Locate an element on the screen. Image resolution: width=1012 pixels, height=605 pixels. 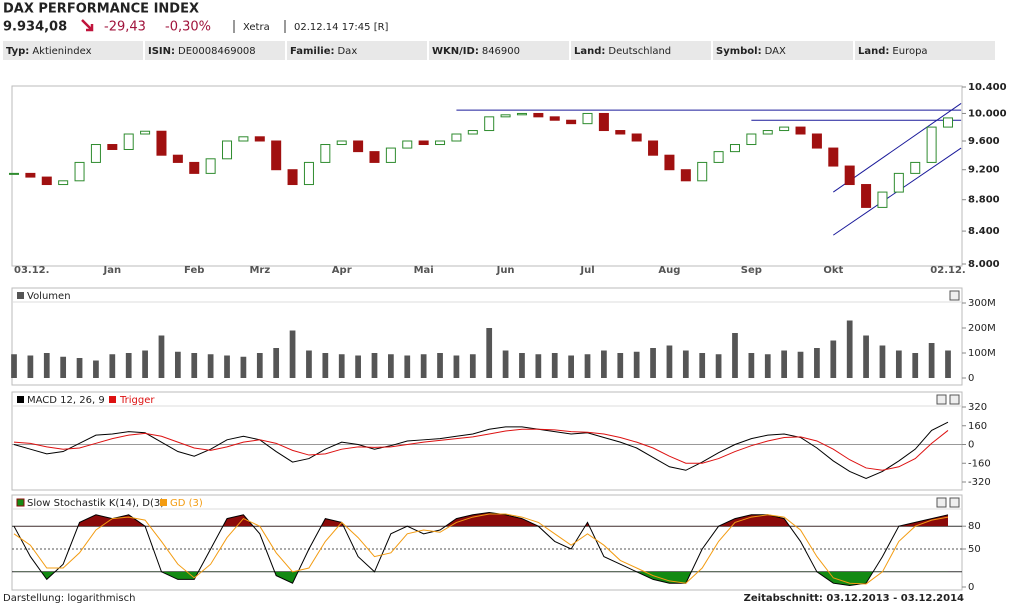
footer-left: Darstellung: logarithmisch is located at coordinates (69, 598).